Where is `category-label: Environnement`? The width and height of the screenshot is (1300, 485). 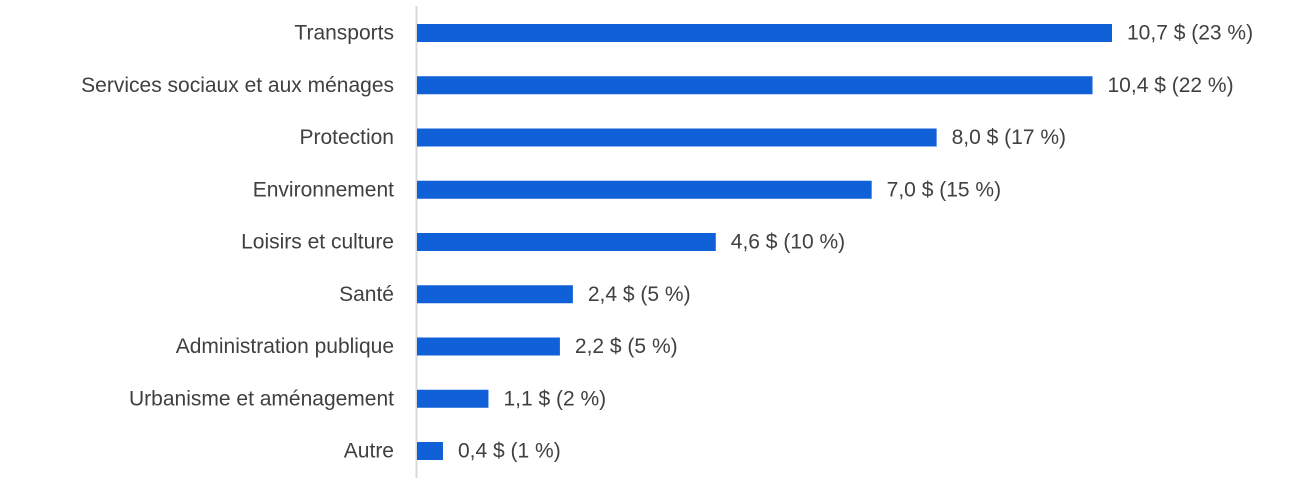
category-label: Environnement is located at coordinates (323, 189).